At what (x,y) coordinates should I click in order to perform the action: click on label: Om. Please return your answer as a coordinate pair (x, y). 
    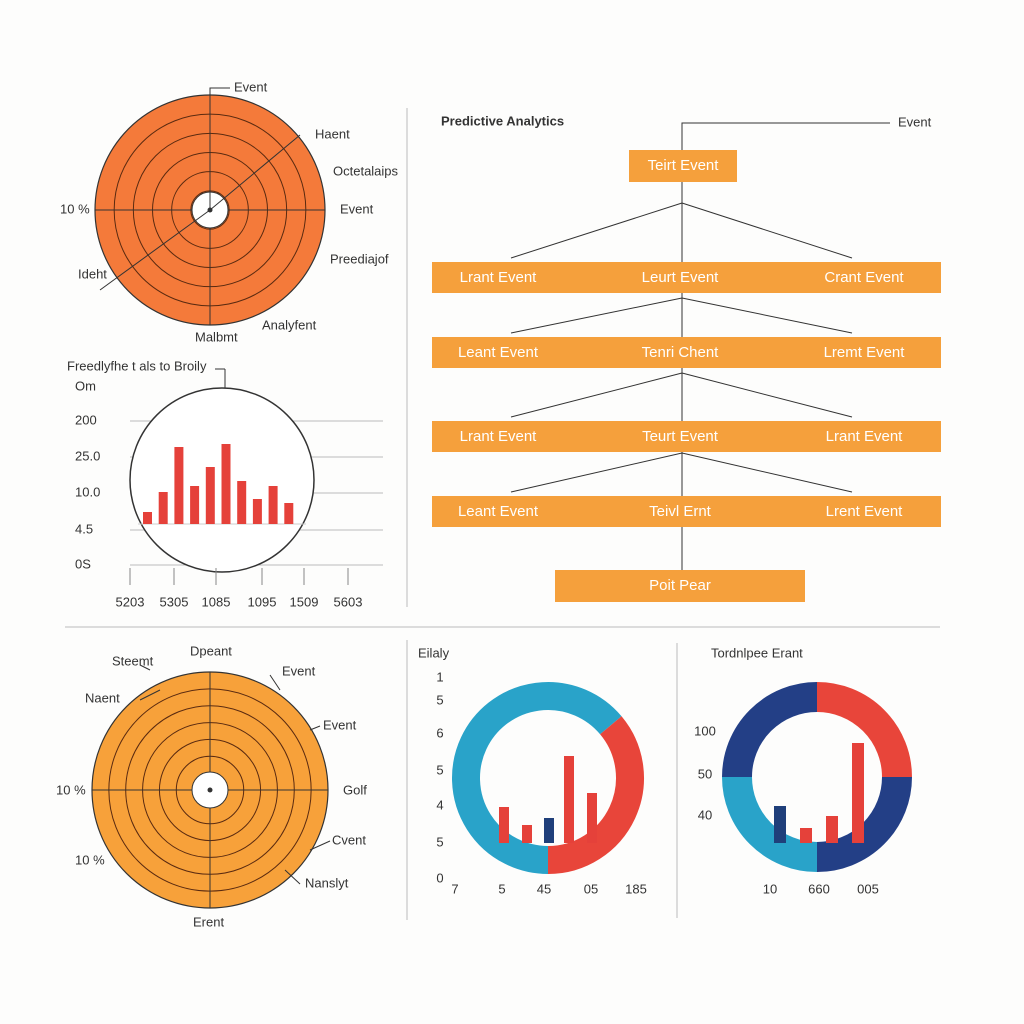
    Looking at the image, I should click on (85, 385).